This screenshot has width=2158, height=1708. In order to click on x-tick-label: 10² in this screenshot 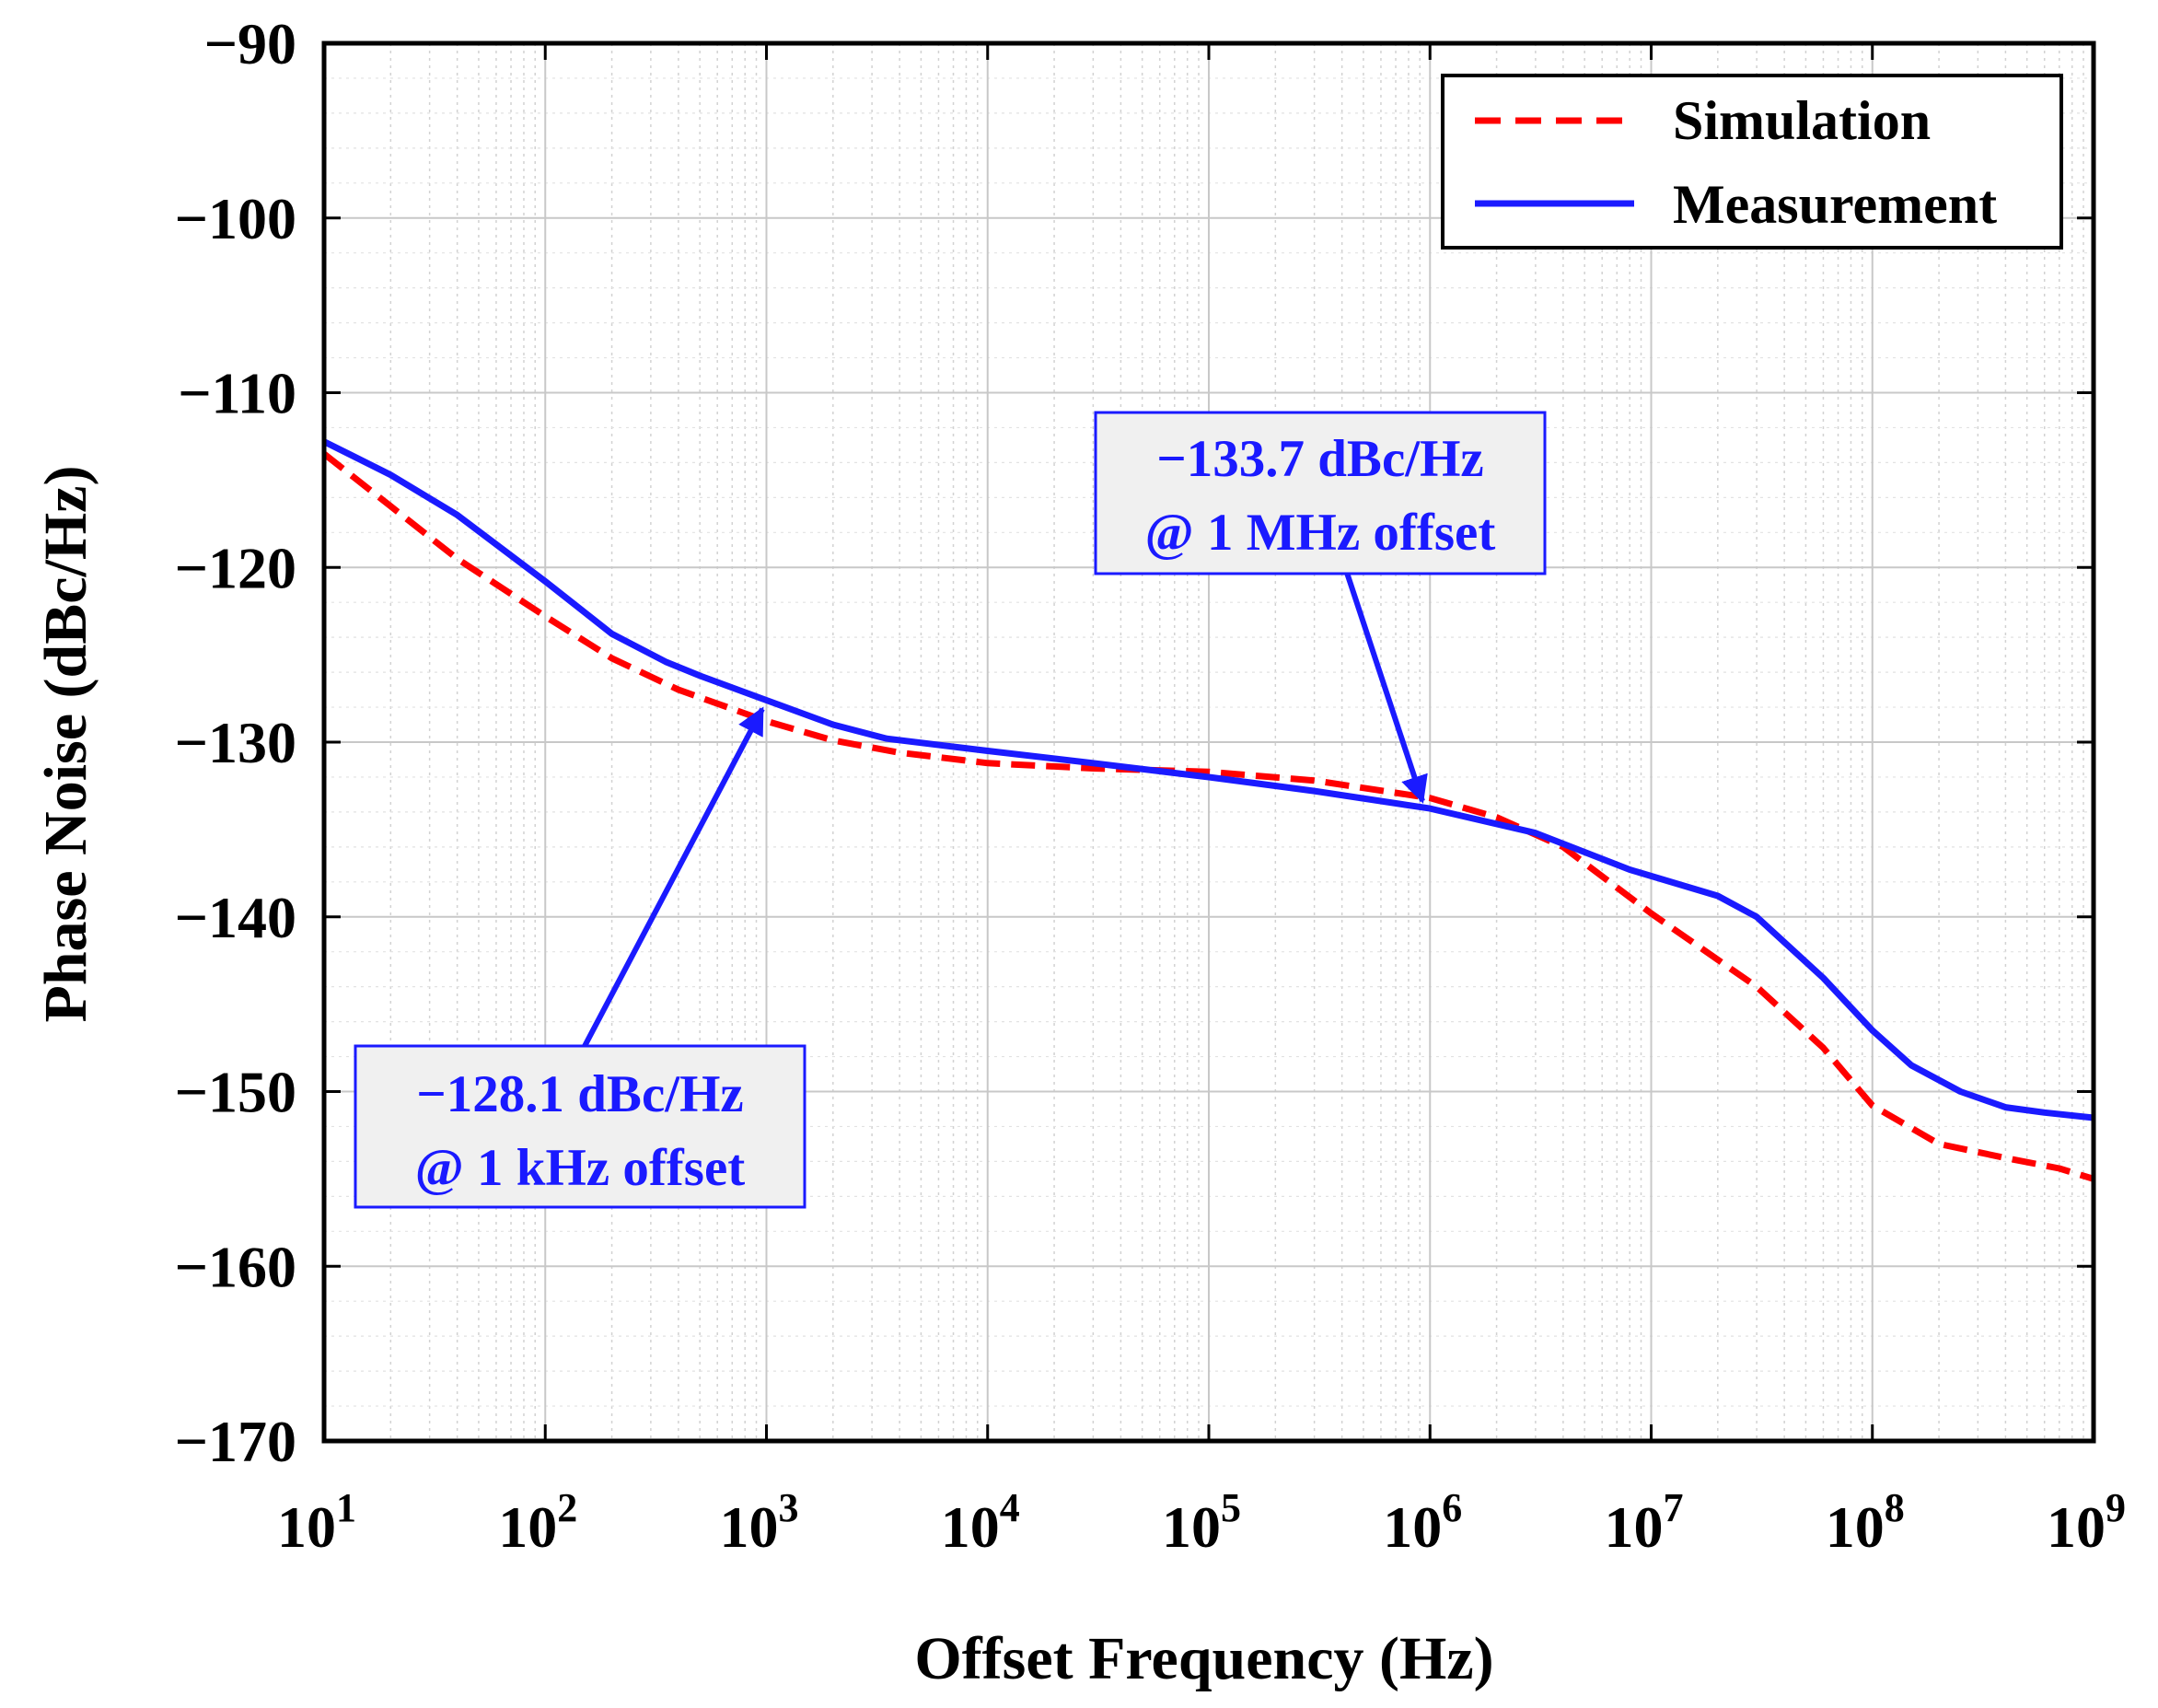, I will do `click(537, 1523)`.